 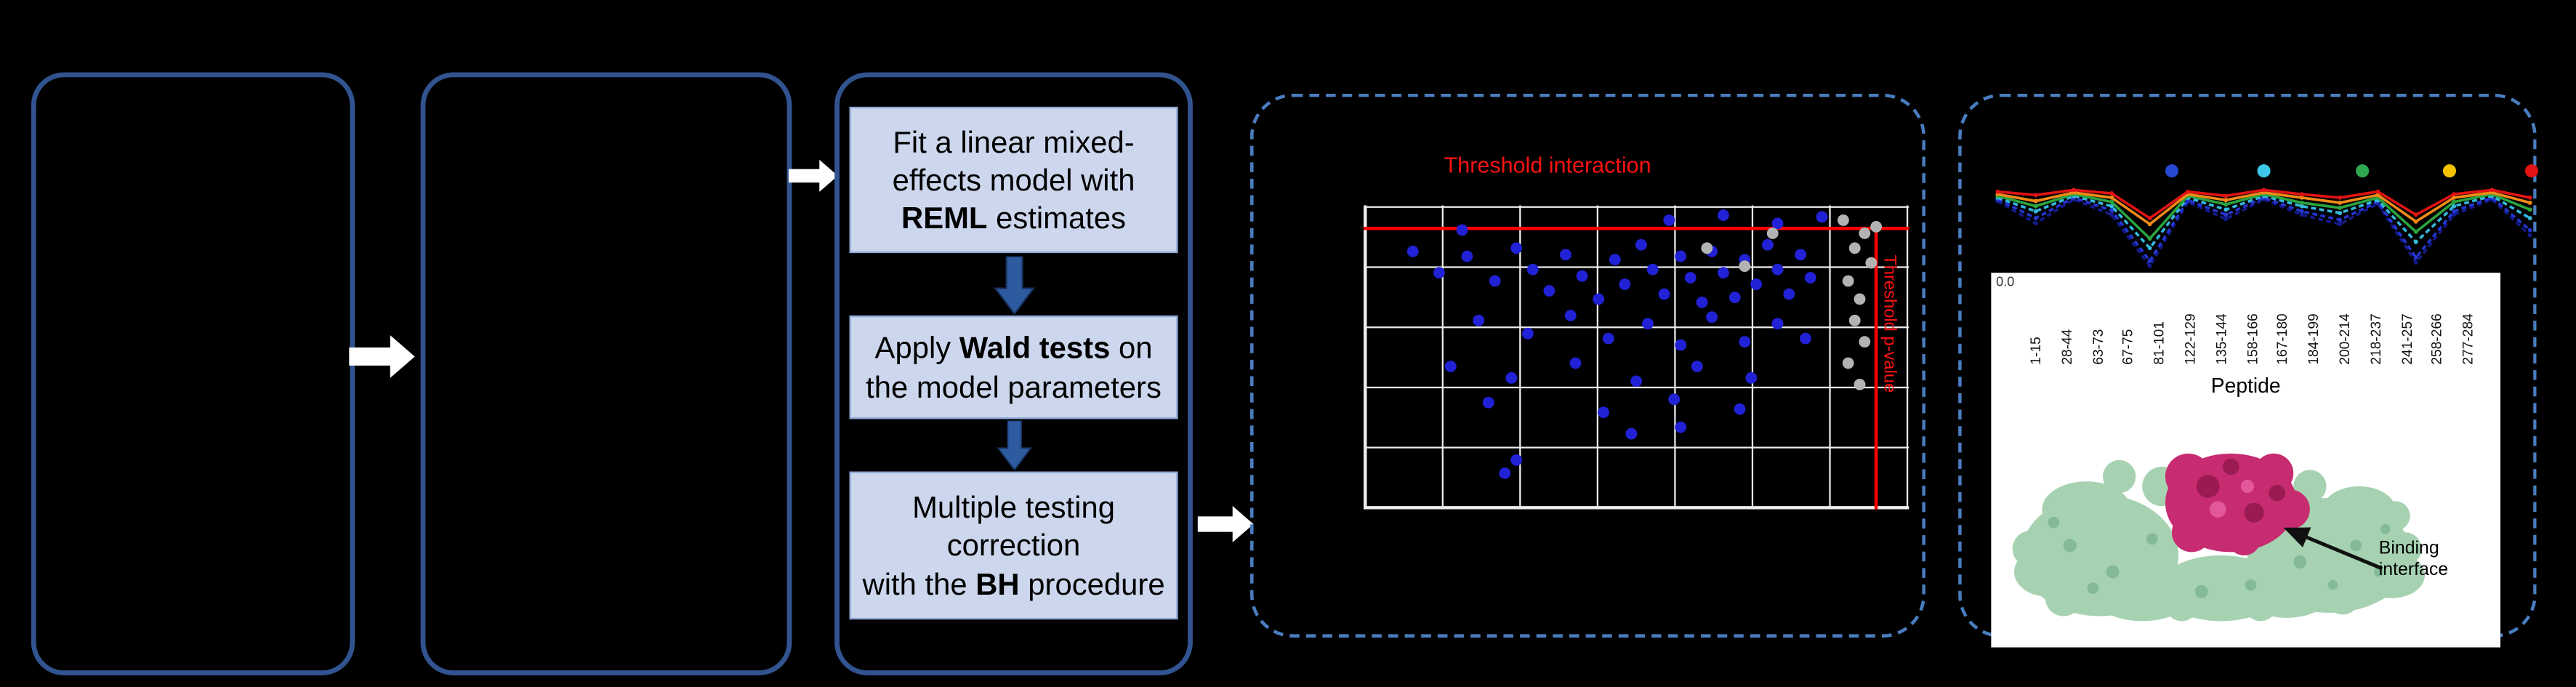 I want to click on step-text-part: estimates, so click(x=1057, y=218).